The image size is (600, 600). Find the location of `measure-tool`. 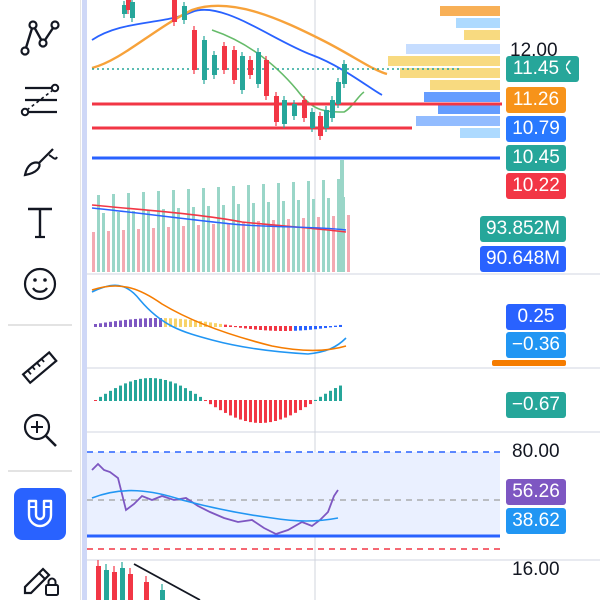

measure-tool is located at coordinates (40, 368).